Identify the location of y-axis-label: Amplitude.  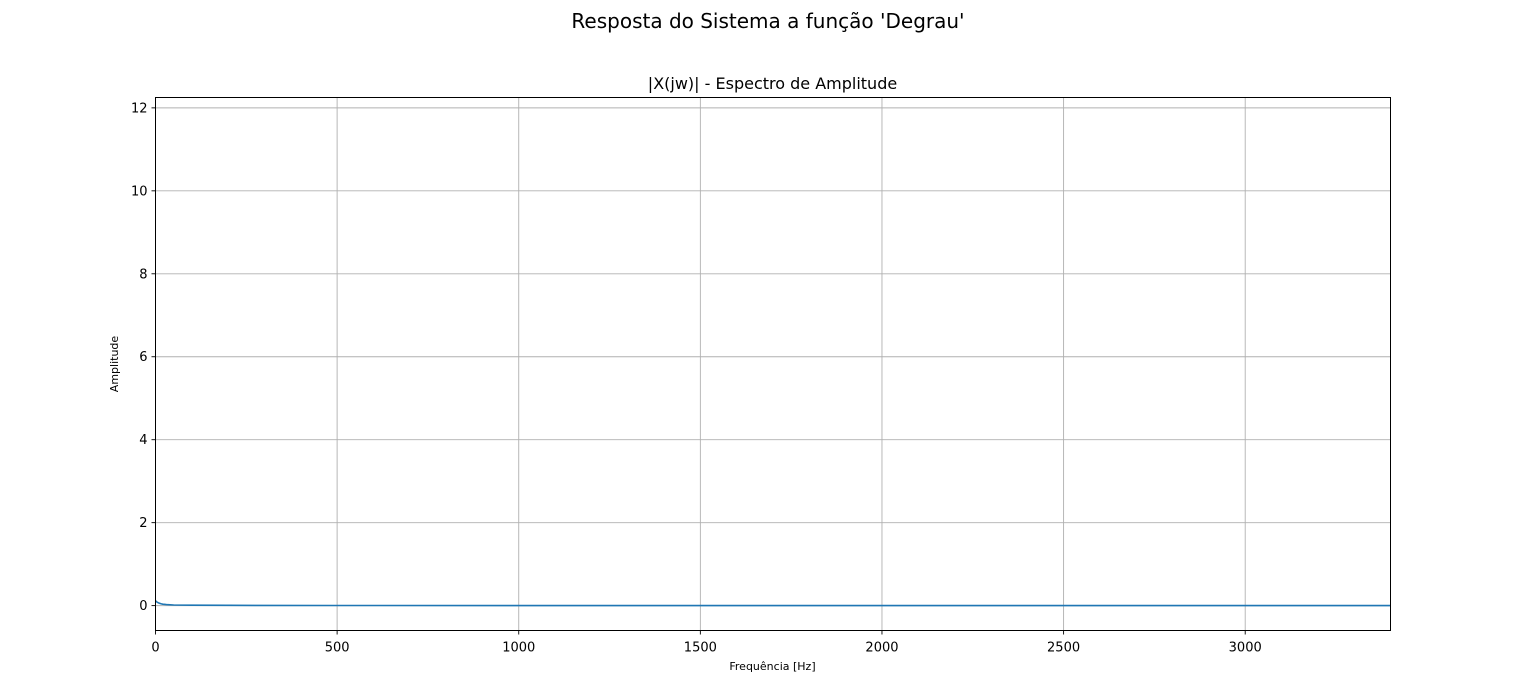
(114, 364).